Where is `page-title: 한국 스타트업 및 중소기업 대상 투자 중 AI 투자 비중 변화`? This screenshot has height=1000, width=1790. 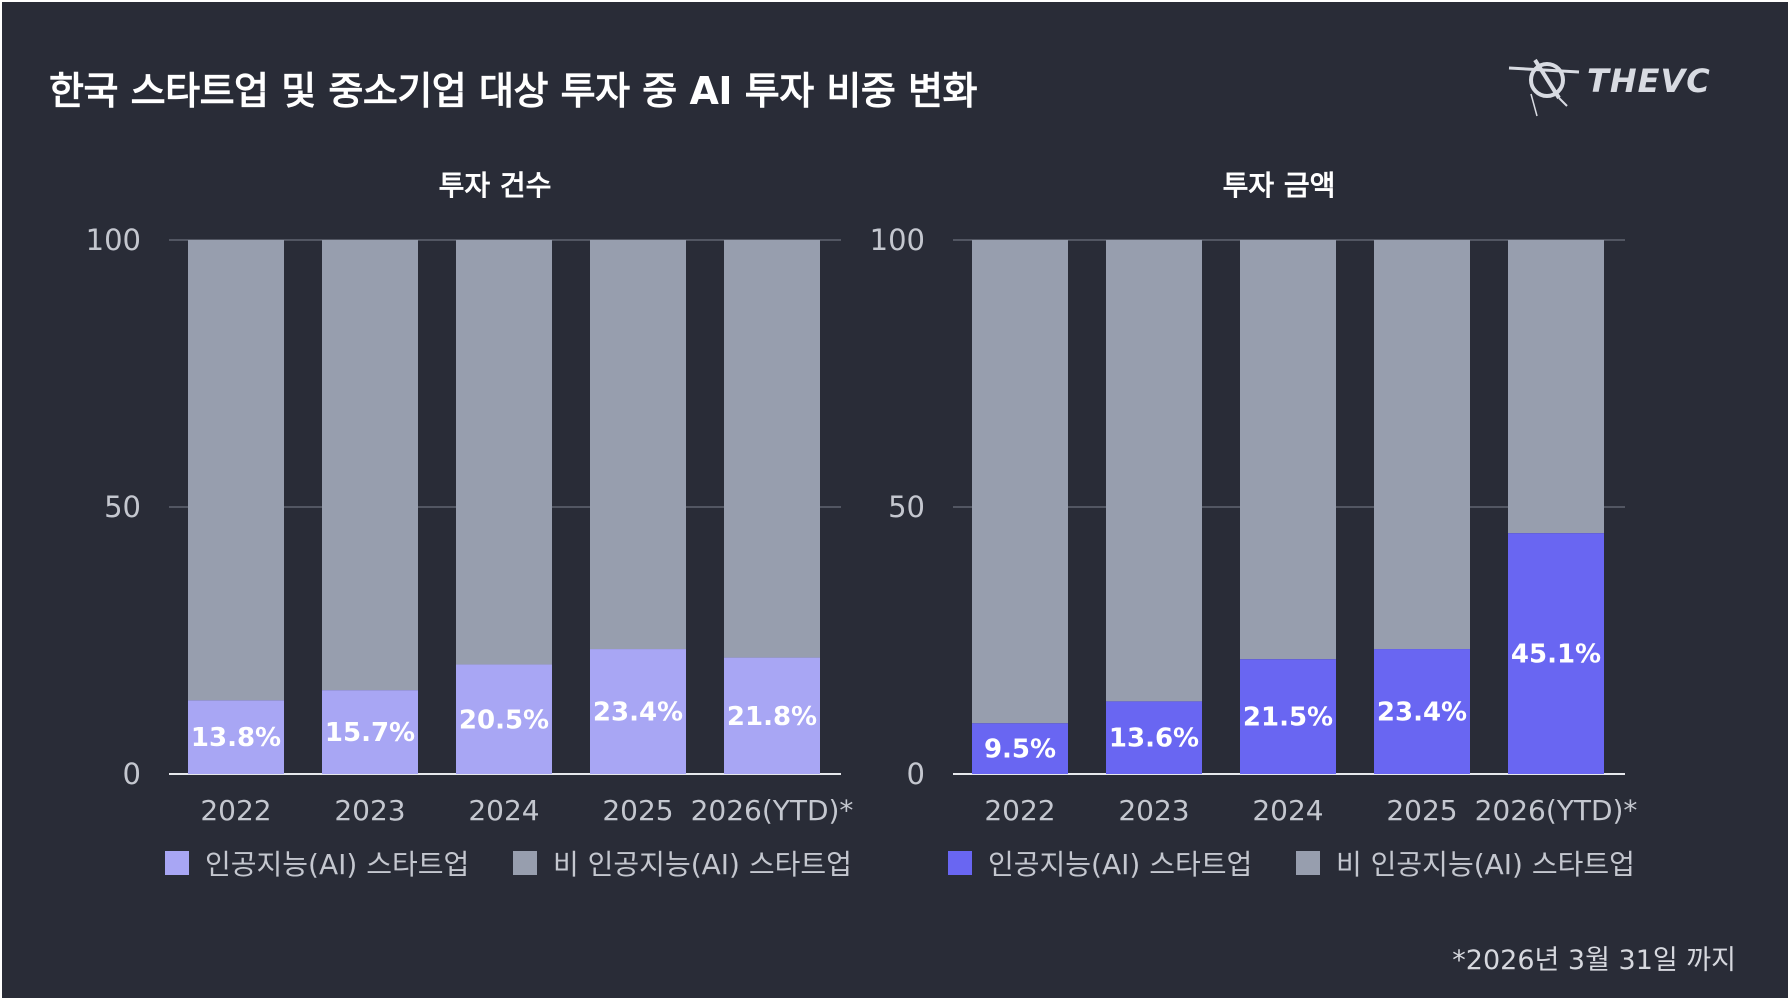 page-title: 한국 스타트업 및 중소기업 대상 투자 중 AI 투자 비중 변화 is located at coordinates (513, 91).